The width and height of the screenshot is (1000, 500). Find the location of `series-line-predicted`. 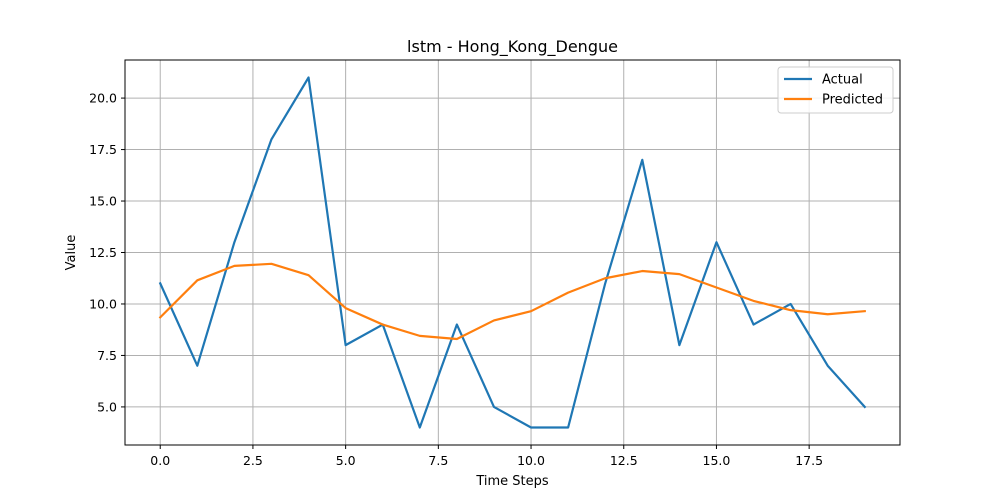

series-line-predicted is located at coordinates (512, 301).